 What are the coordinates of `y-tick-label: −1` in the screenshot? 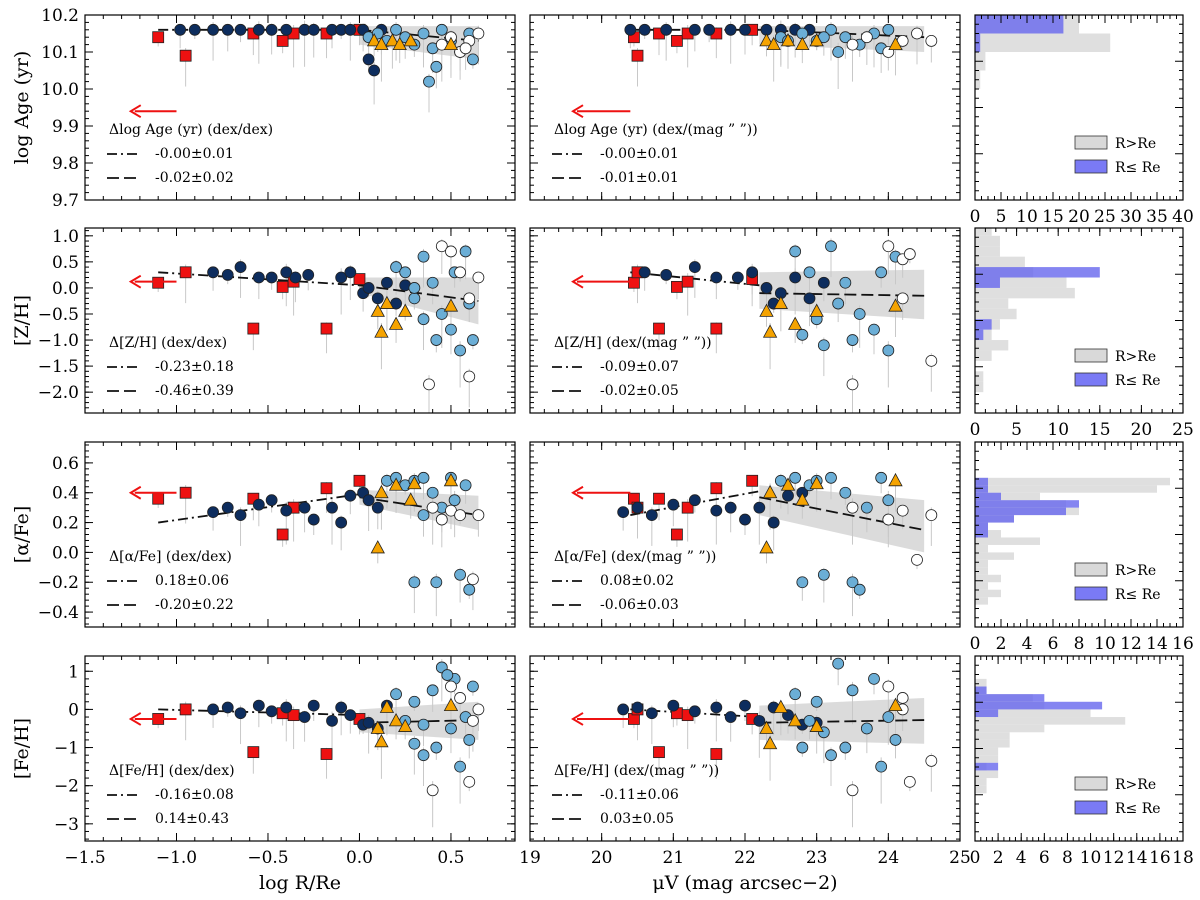 It's located at (66, 749).